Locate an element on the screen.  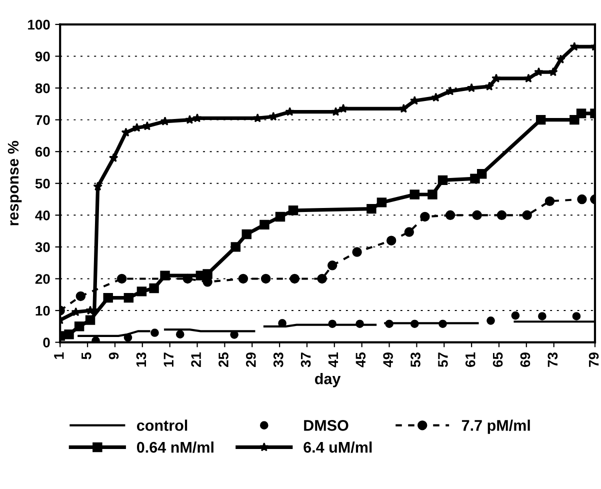
x-tick-label: 33 is located at coordinates (278, 360).